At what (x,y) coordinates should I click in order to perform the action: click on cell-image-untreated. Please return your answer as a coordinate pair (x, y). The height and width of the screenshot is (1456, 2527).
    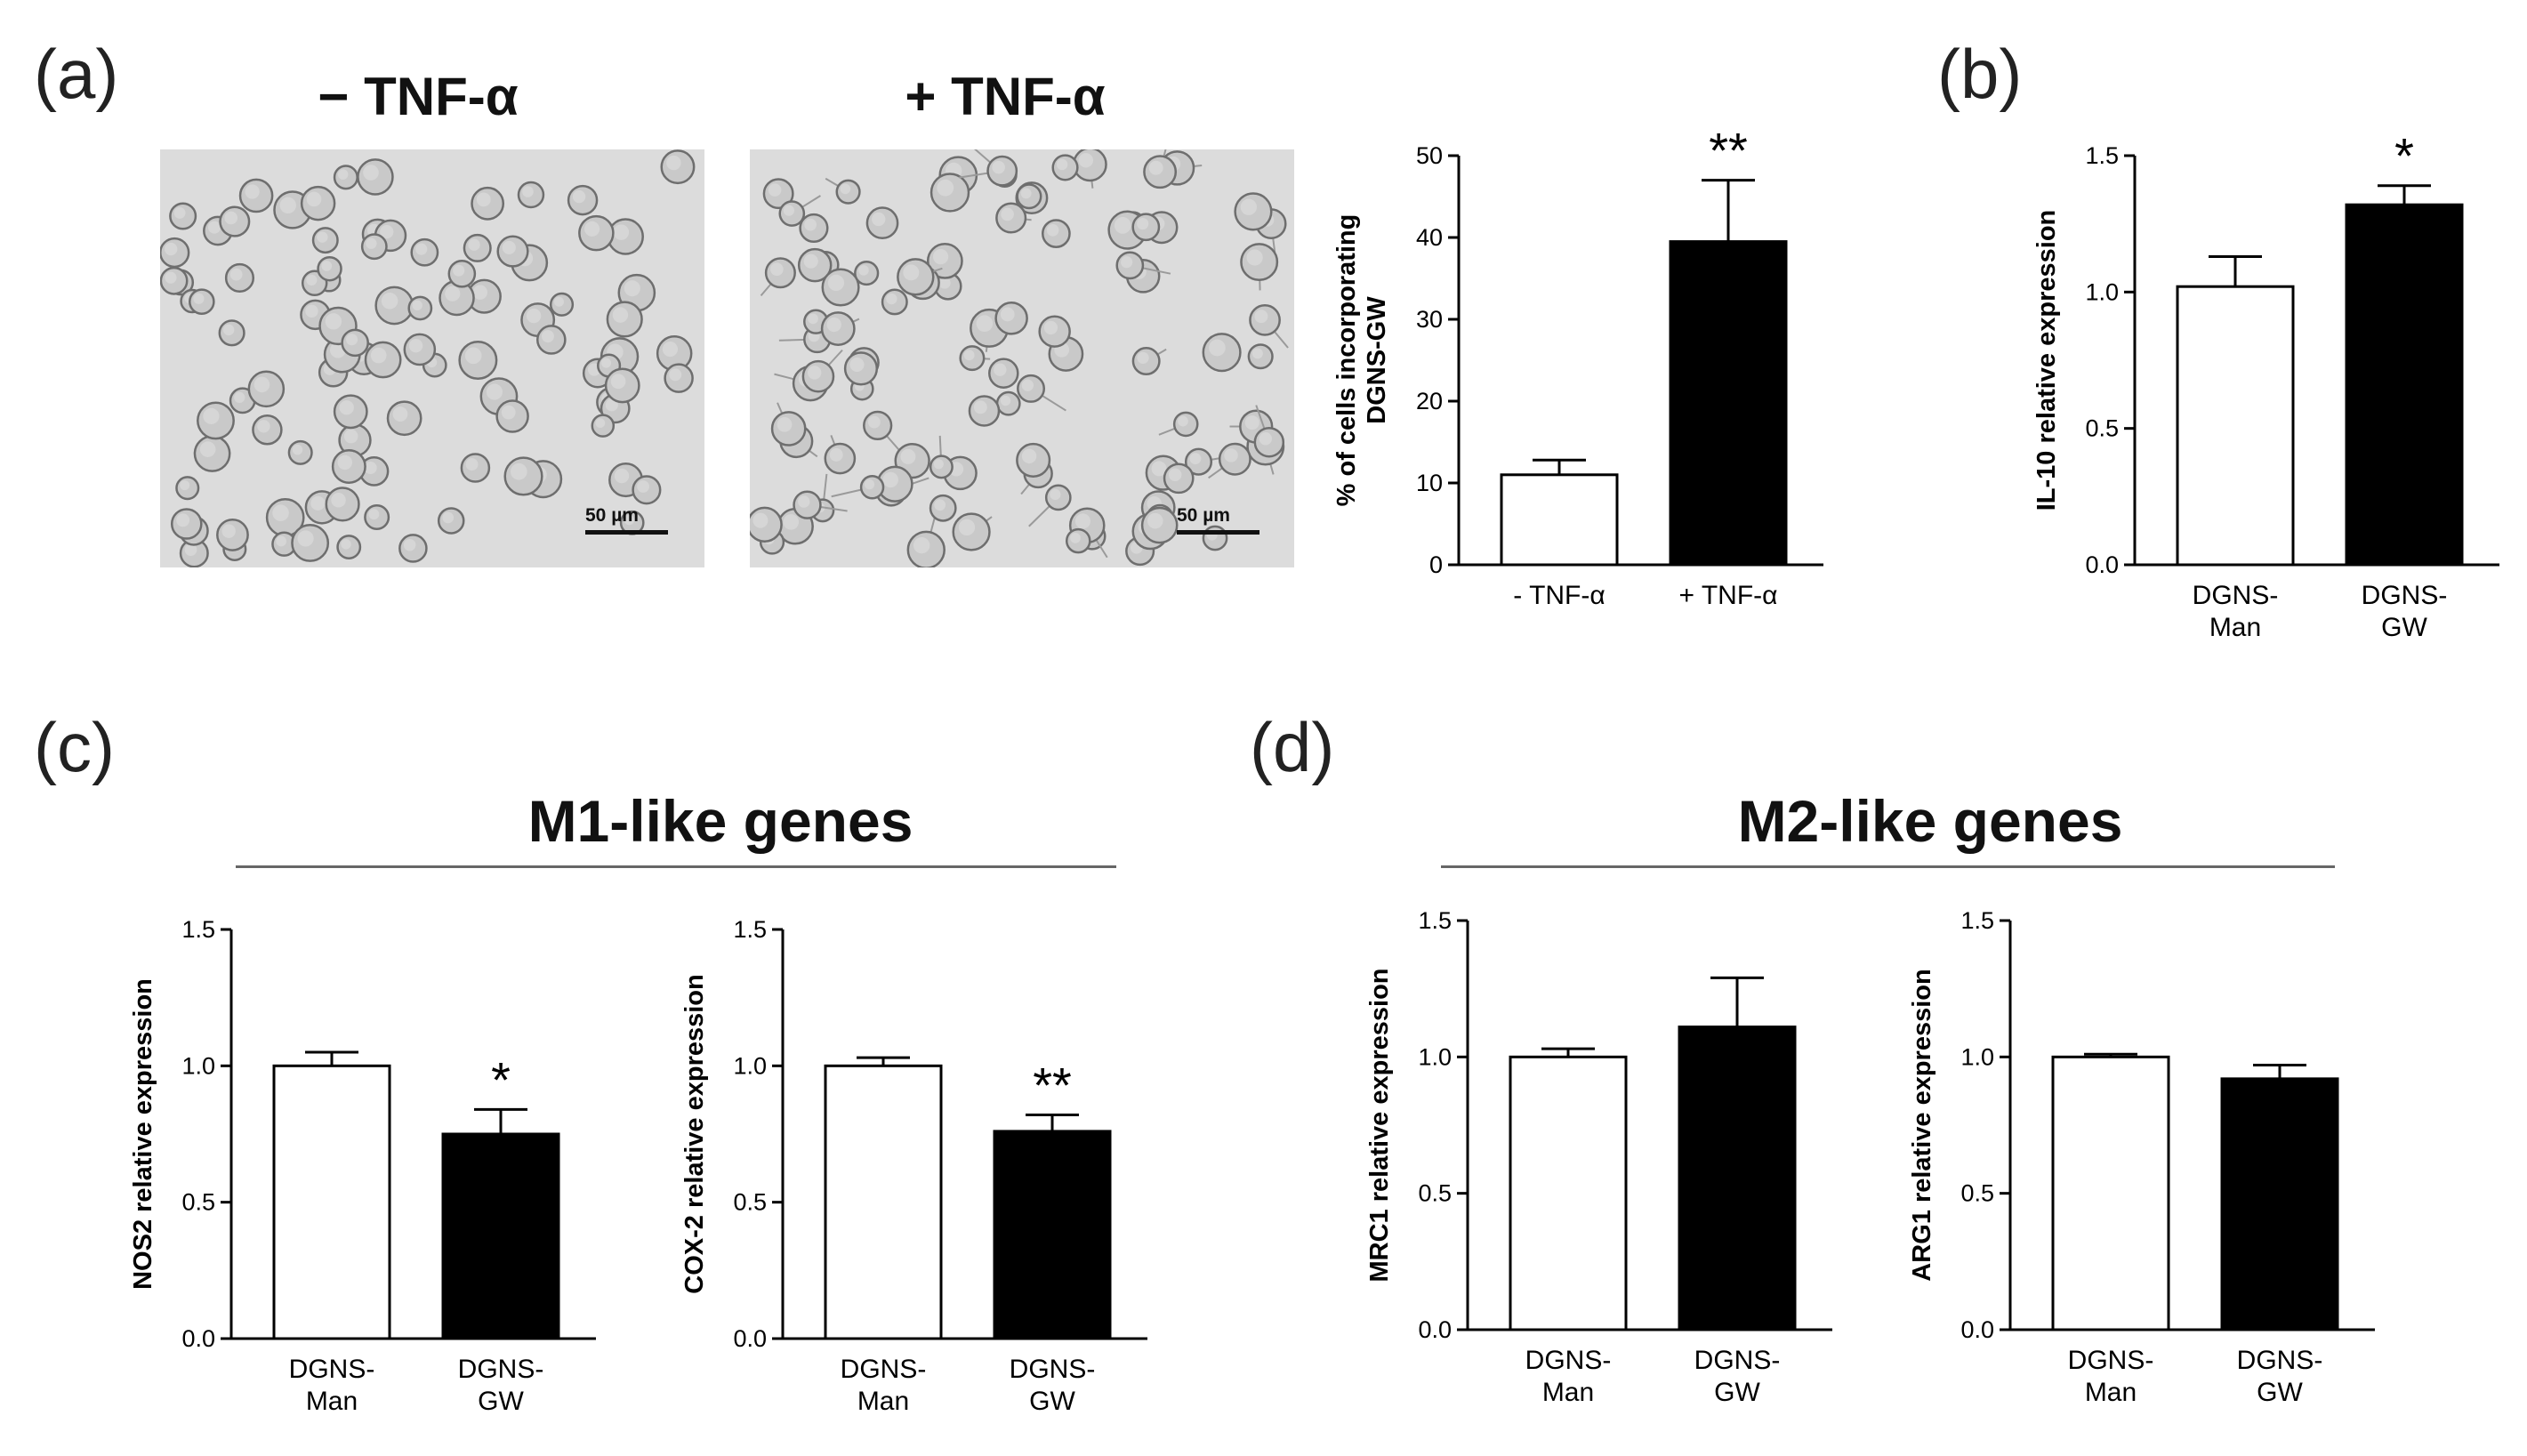
    Looking at the image, I should click on (428, 358).